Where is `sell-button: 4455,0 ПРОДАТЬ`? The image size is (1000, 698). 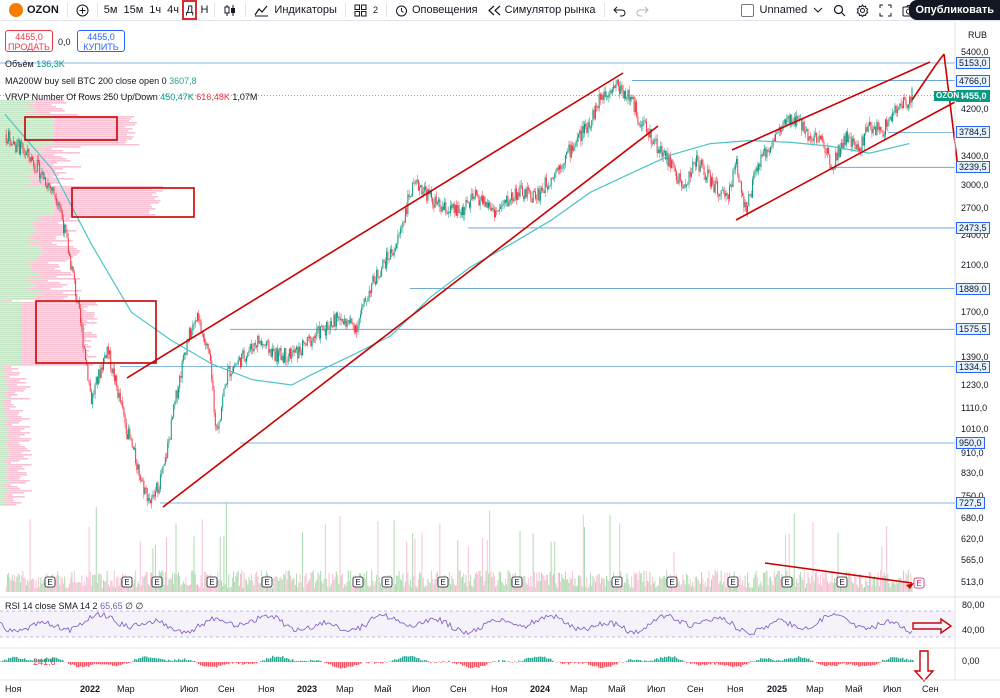 sell-button: 4455,0 ПРОДАТЬ is located at coordinates (29, 41).